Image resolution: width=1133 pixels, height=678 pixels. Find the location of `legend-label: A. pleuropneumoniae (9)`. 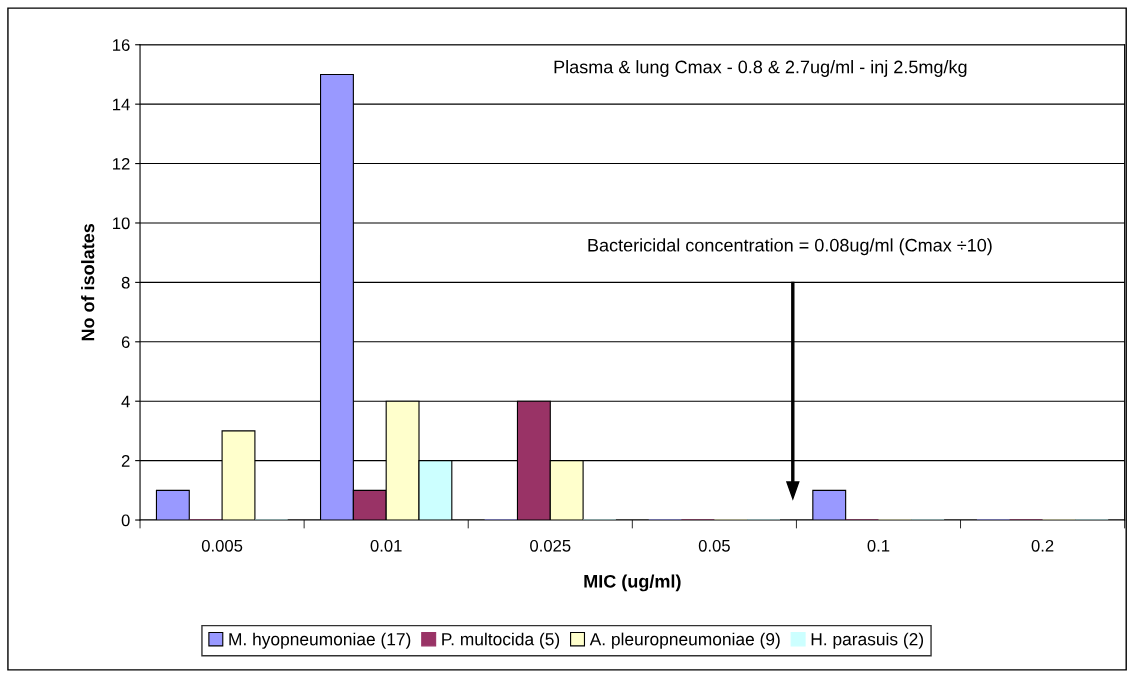

legend-label: A. pleuropneumoniae (9) is located at coordinates (684, 640).